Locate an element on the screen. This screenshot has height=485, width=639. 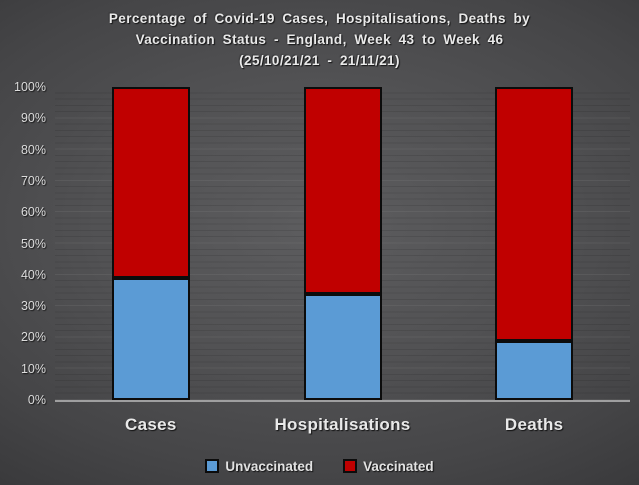
y-tick-label-10: 10% is located at coordinates (33, 368).